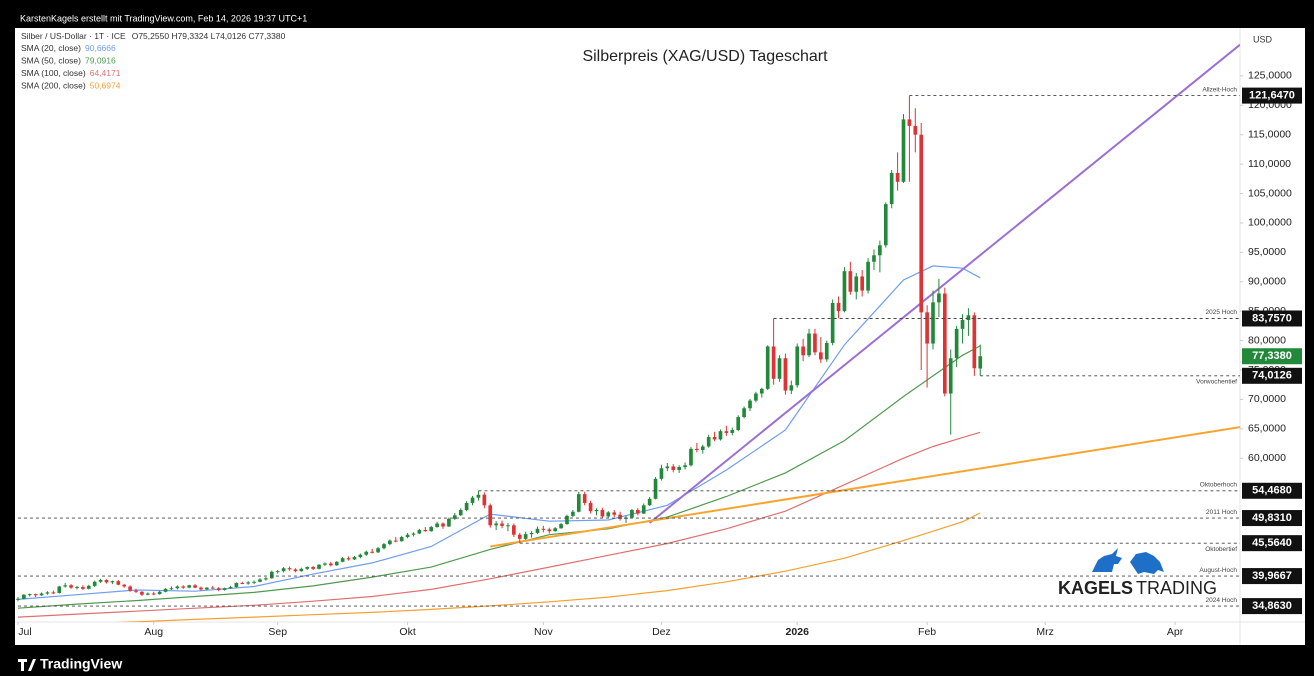  I want to click on x-tick-label: 2026, so click(798, 632).